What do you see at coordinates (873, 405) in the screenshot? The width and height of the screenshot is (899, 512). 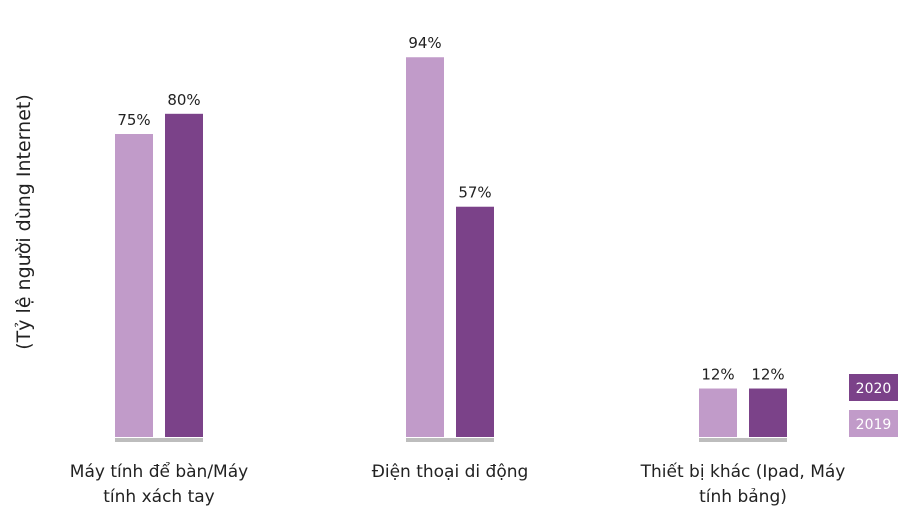 I see `legend: 2020 2019` at bounding box center [873, 405].